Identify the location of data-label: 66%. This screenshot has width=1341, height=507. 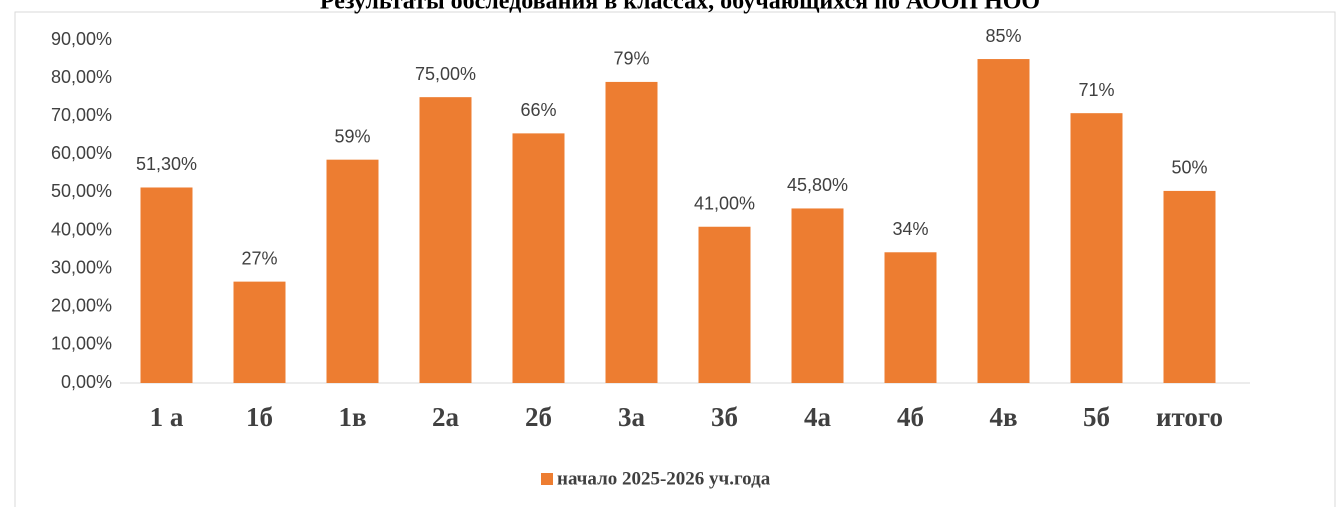
(538, 110).